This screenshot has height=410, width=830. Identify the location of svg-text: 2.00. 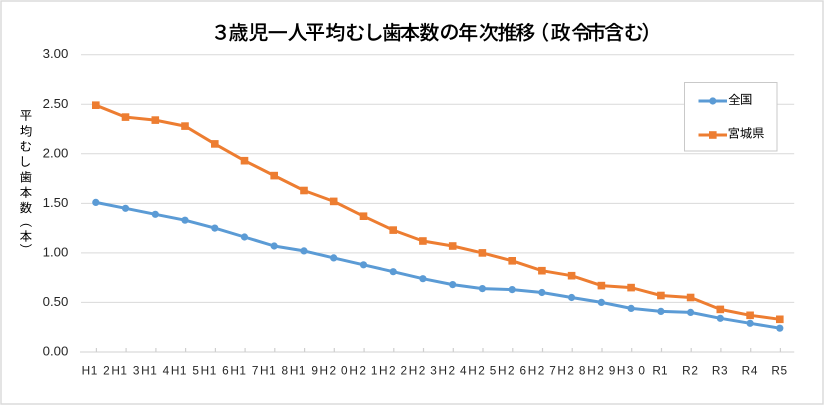
(56, 152).